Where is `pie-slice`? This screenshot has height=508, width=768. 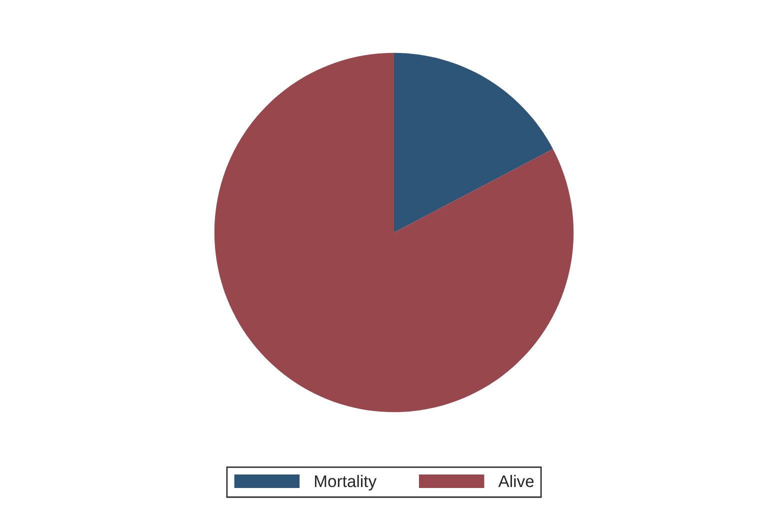
pie-slice is located at coordinates (473, 142).